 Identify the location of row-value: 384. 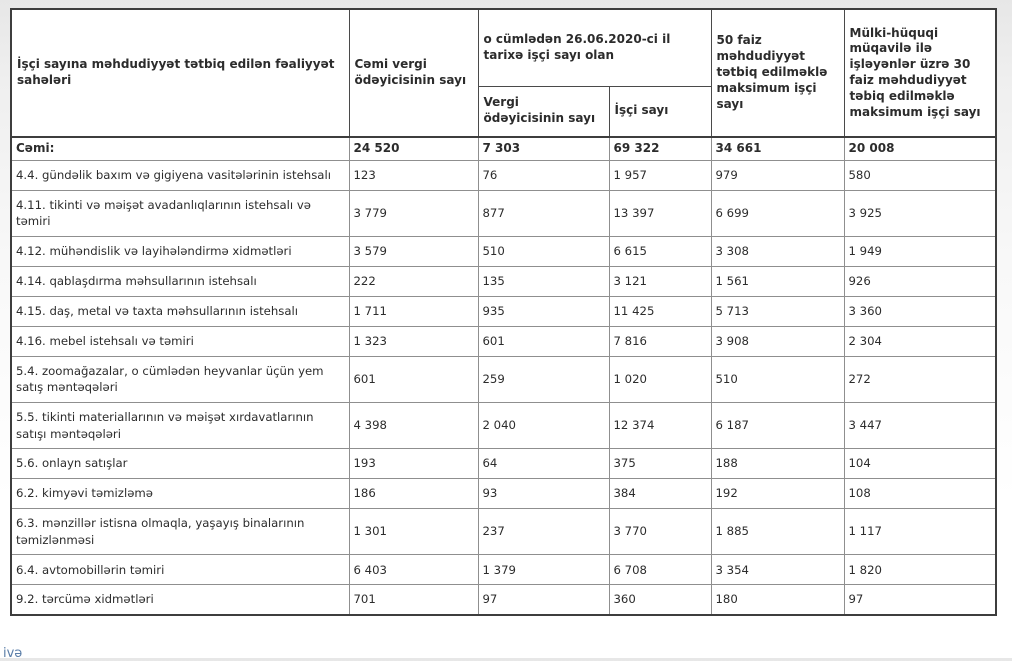
(660, 494).